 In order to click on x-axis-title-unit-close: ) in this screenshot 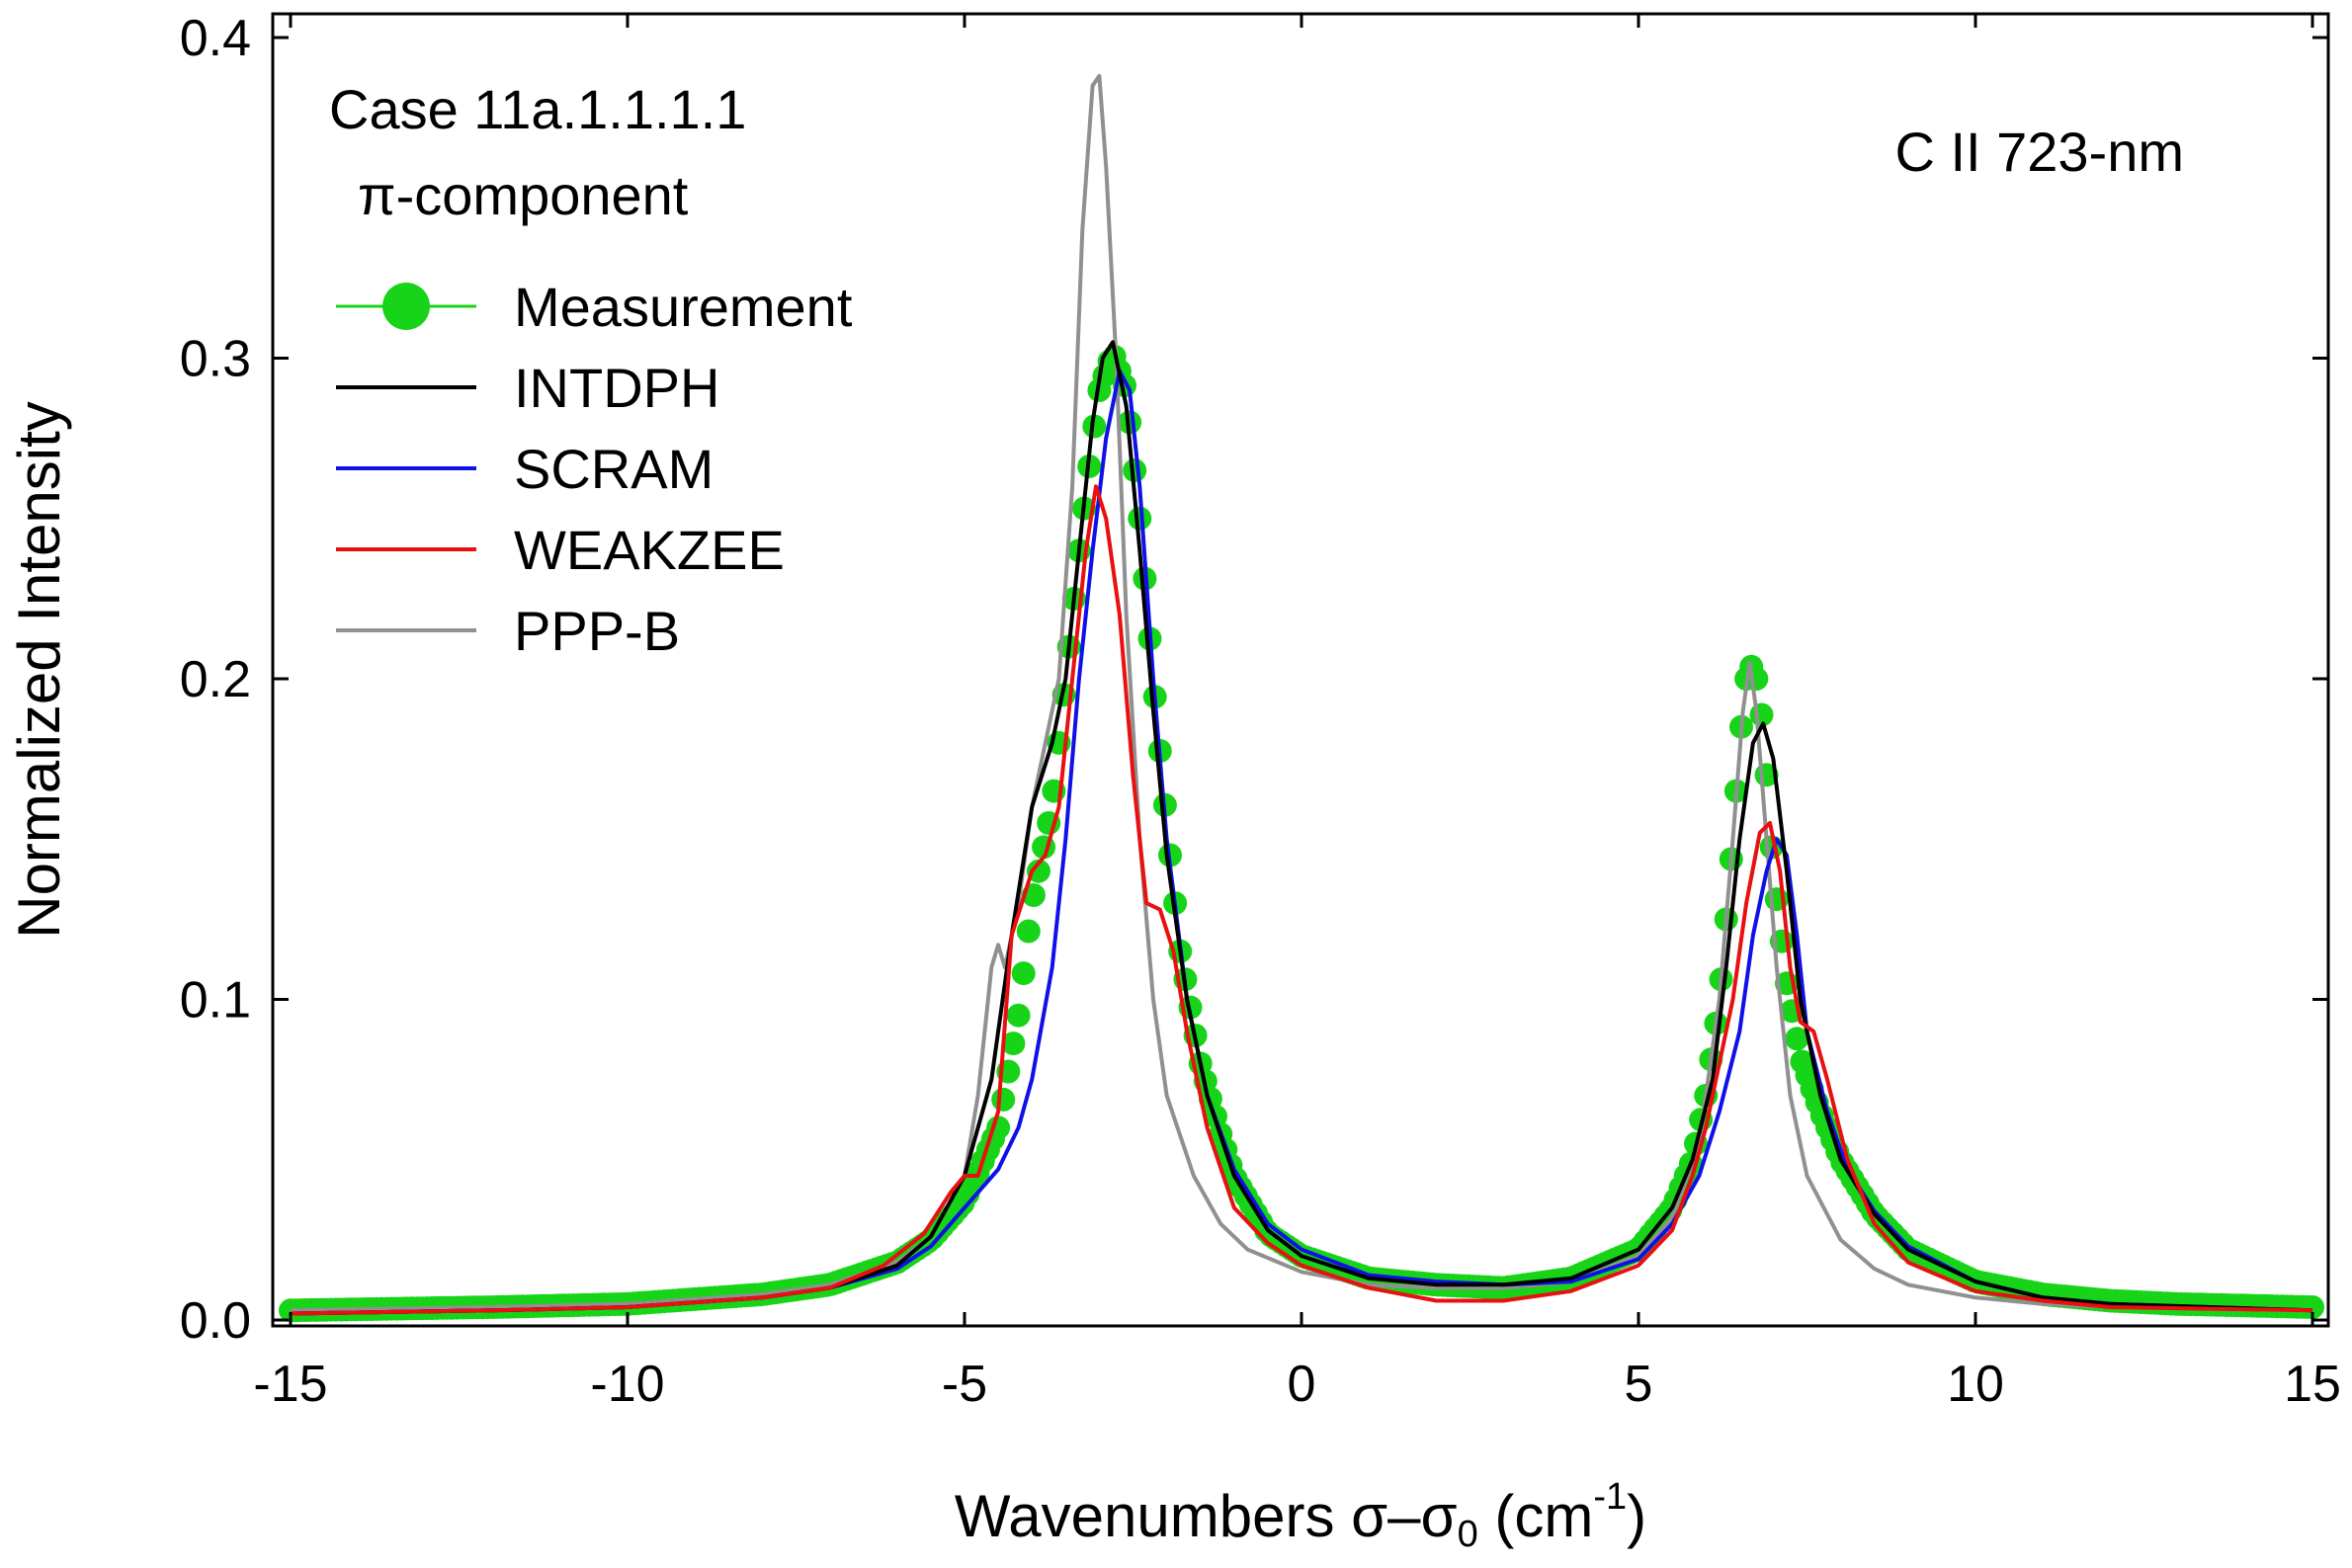, I will do `click(1636, 1516)`.